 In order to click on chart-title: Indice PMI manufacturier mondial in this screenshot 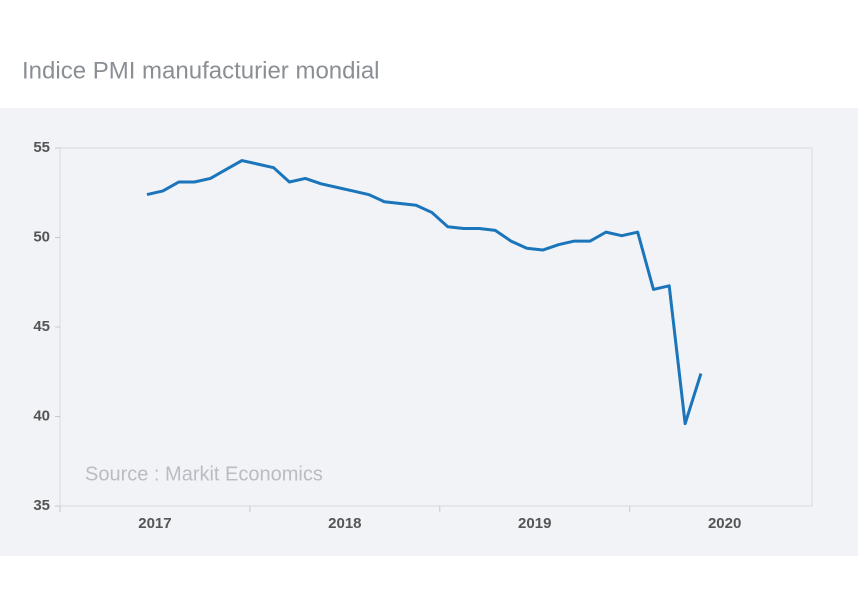, I will do `click(201, 70)`.